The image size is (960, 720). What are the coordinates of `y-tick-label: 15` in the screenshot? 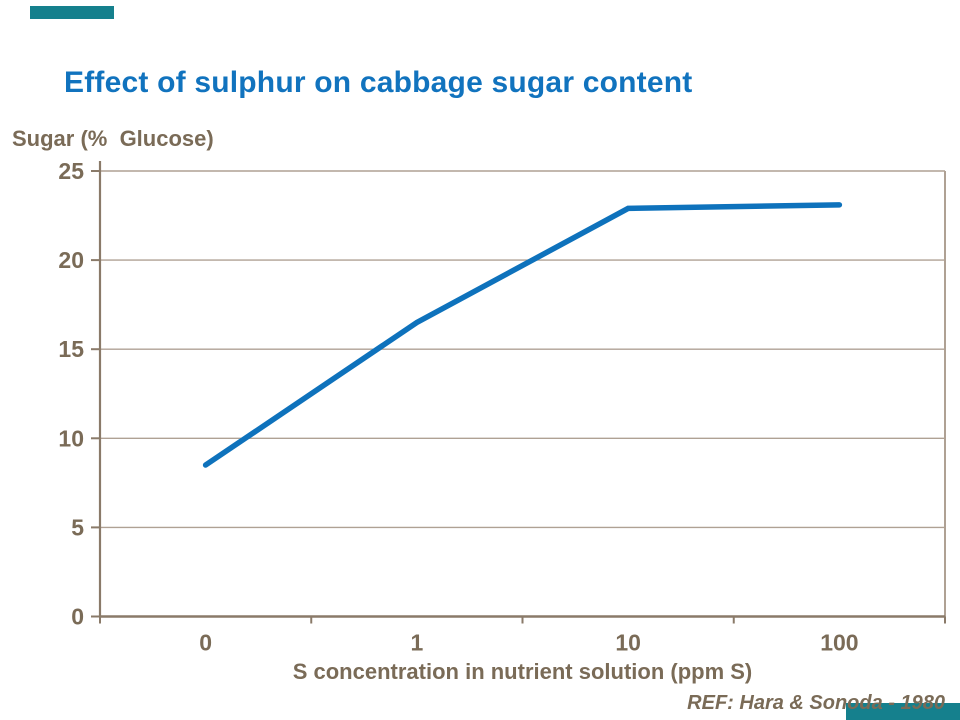 It's located at (71, 349).